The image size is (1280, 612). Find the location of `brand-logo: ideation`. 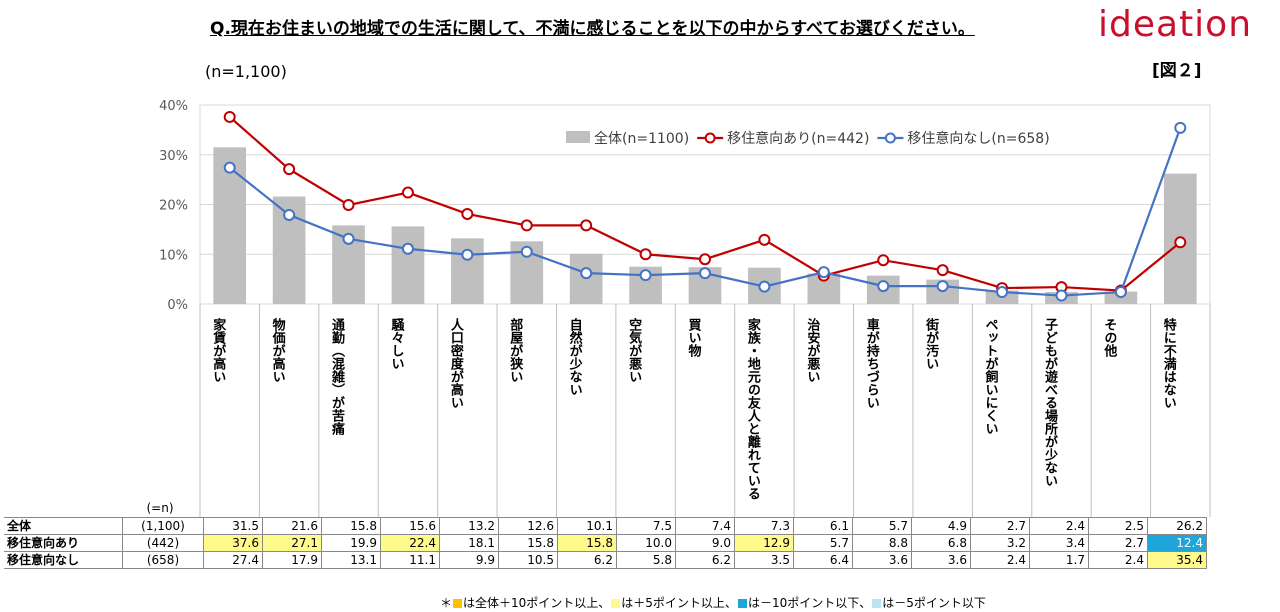

brand-logo: ideation is located at coordinates (1175, 24).